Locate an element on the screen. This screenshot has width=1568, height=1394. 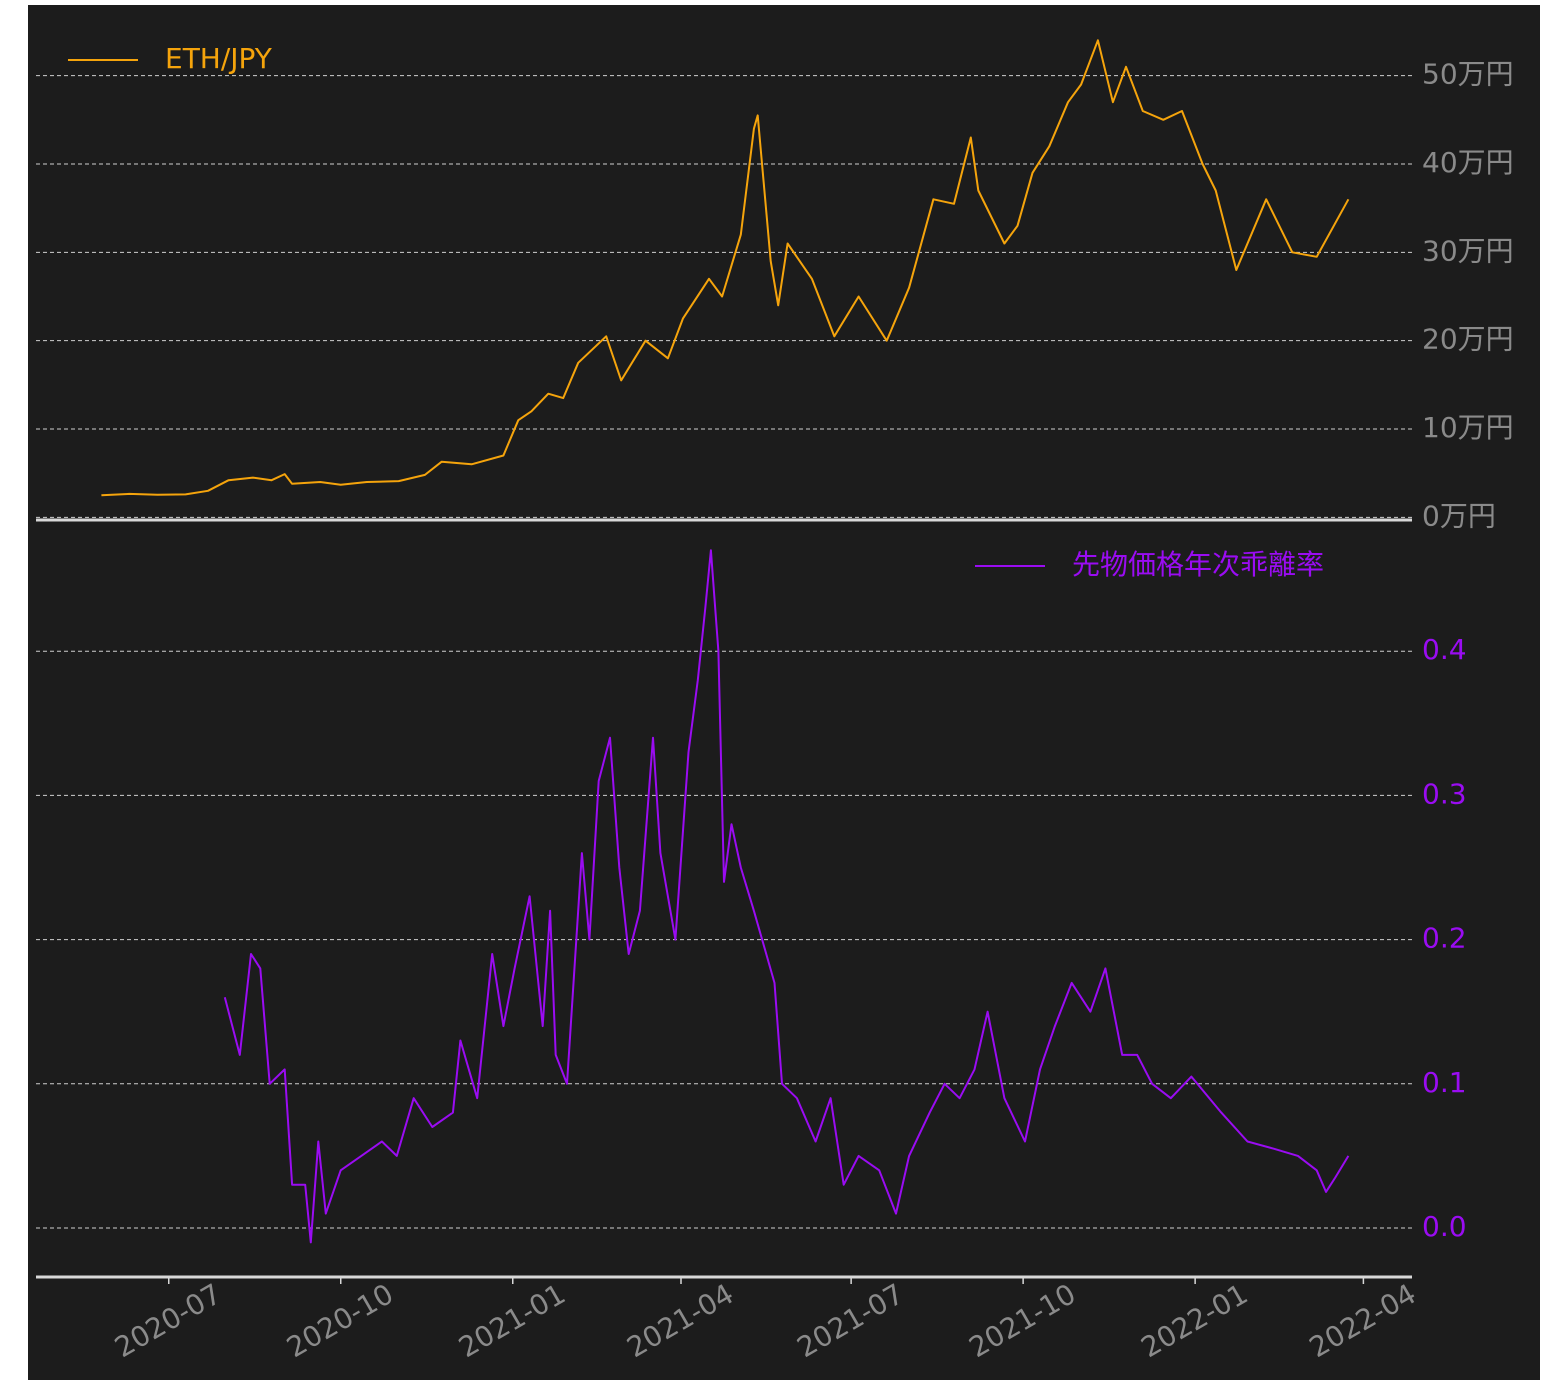
y-tick-label: 0.3 is located at coordinates (1444, 793).